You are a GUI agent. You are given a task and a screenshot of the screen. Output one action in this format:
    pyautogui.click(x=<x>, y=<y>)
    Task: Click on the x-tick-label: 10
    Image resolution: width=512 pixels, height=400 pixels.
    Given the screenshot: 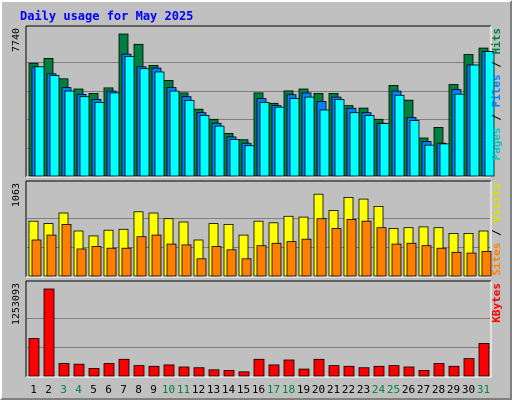 What is the action you would take?
    pyautogui.click(x=168, y=389)
    